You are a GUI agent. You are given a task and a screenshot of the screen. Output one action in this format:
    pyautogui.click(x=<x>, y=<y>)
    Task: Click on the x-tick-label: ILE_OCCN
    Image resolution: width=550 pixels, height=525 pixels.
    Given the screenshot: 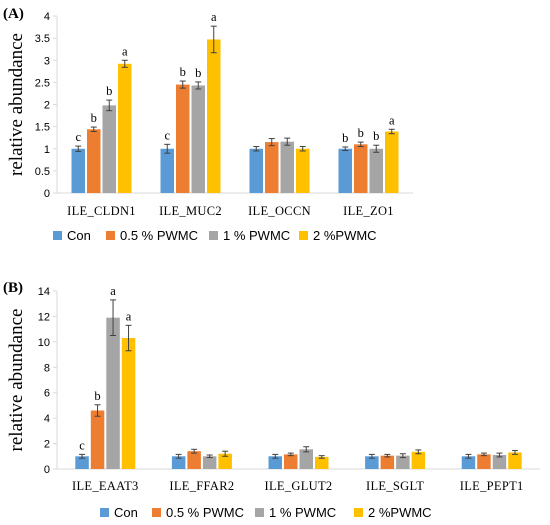 What is the action you would take?
    pyautogui.click(x=279, y=211)
    